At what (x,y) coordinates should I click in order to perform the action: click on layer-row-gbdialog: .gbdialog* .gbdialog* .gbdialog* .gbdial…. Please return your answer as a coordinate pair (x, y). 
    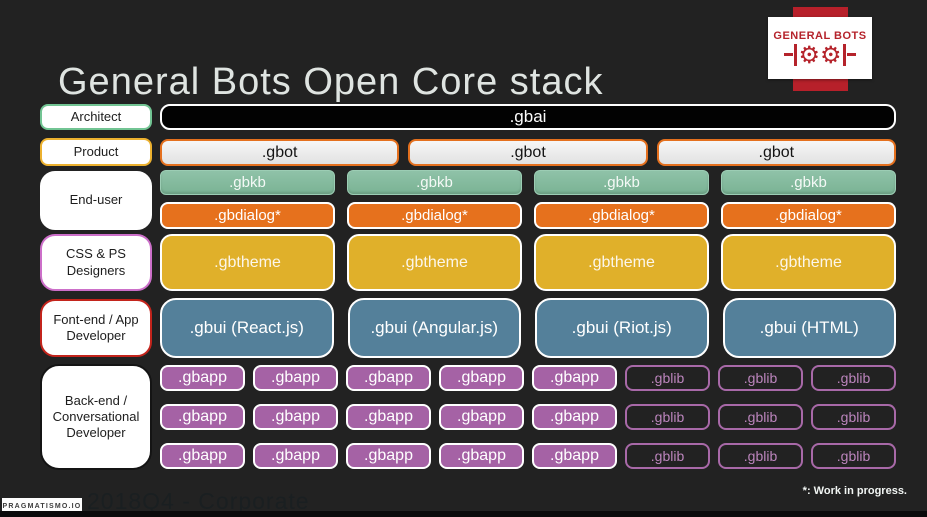
    Looking at the image, I should click on (528, 215).